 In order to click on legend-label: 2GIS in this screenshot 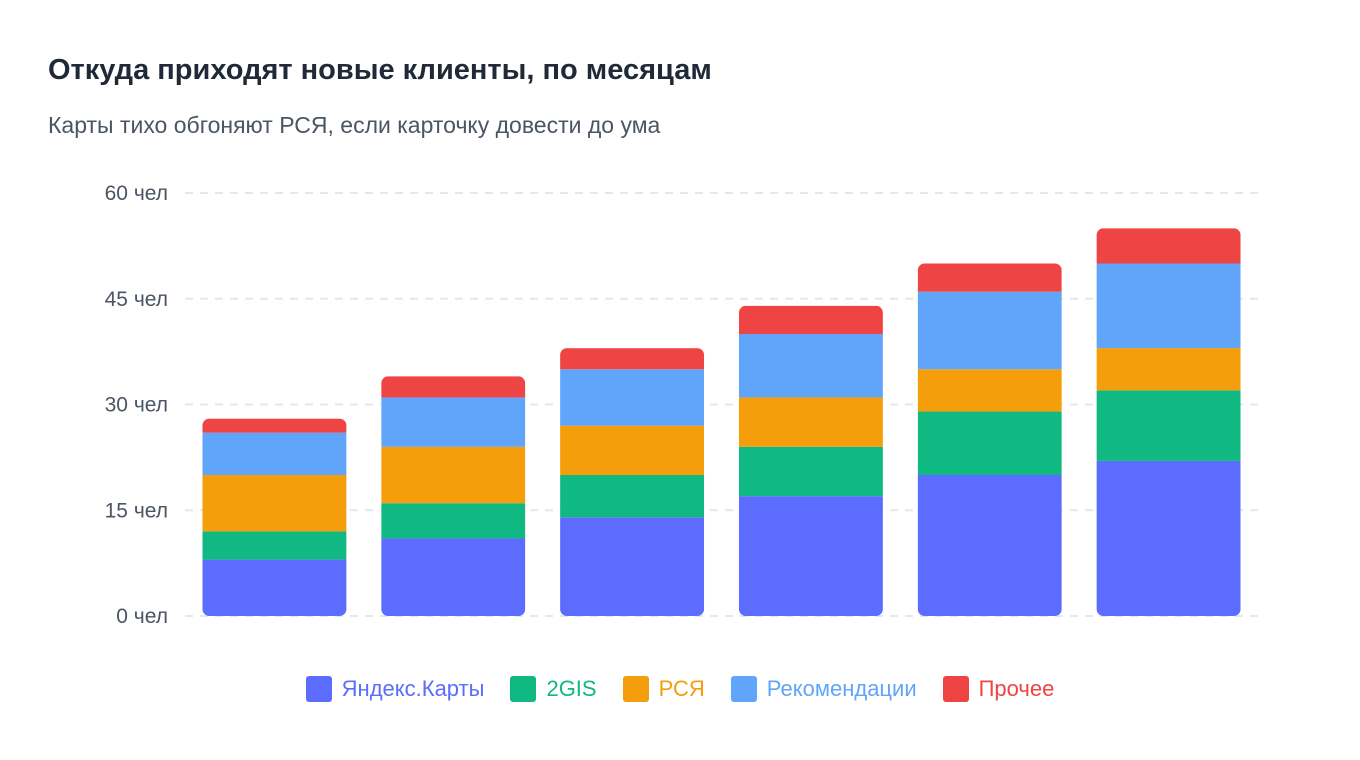, I will do `click(571, 688)`.